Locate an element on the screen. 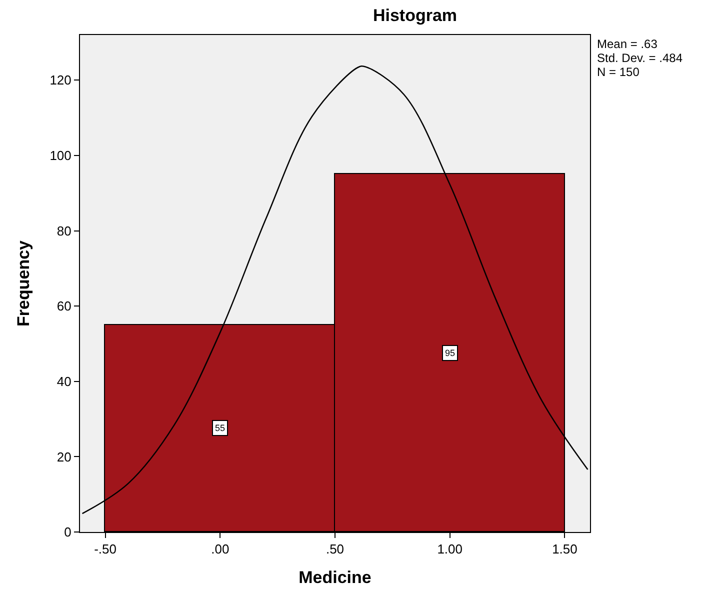 Image resolution: width=711 pixels, height=595 pixels. data-label: 55 is located at coordinates (220, 428).